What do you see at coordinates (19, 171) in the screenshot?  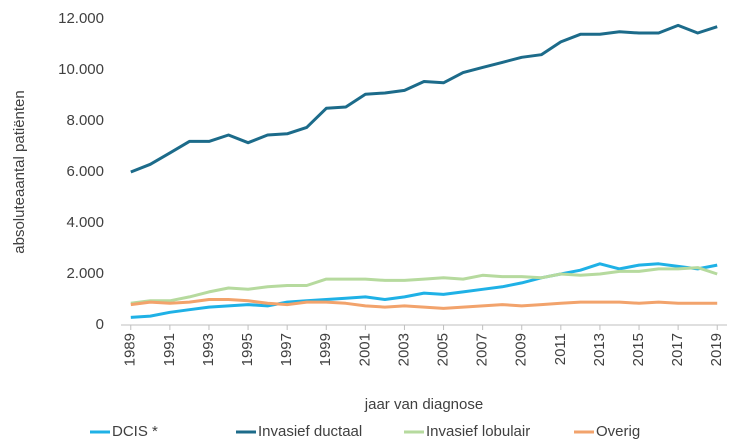 I see `y-axis-label: absoluteaantal patiënten` at bounding box center [19, 171].